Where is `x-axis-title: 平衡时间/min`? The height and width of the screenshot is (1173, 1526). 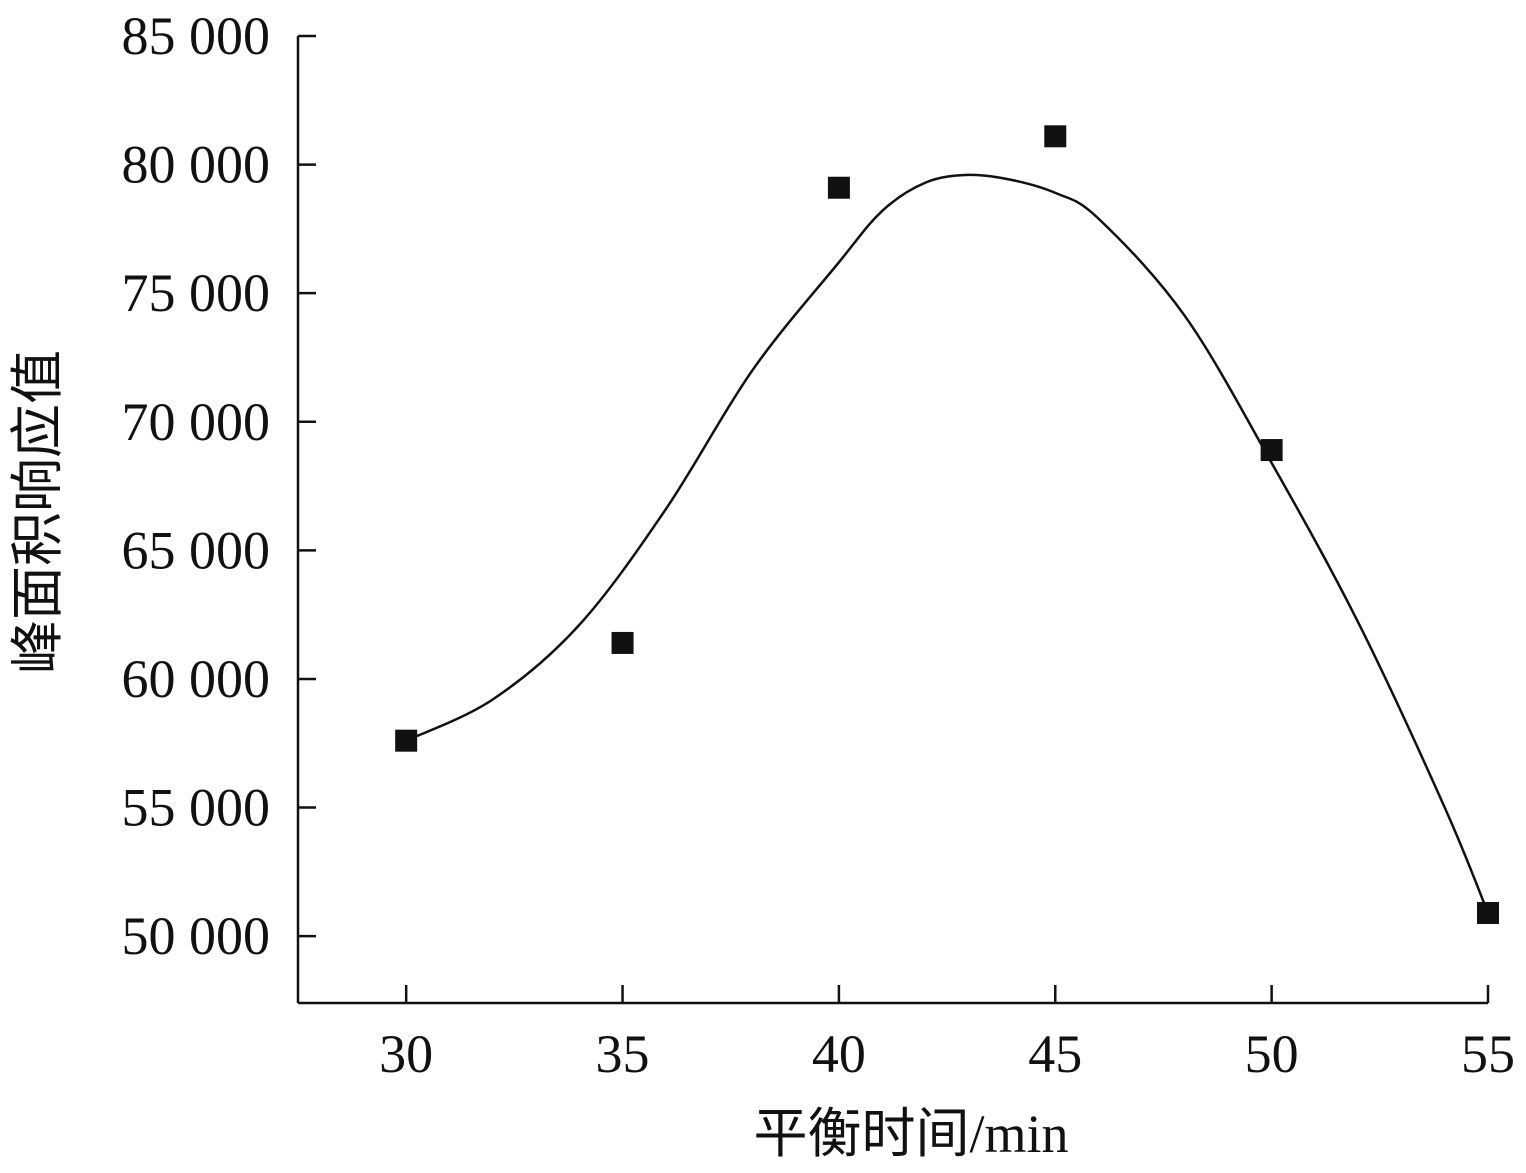
x-axis-title: 平衡时间/min is located at coordinates (910, 1134).